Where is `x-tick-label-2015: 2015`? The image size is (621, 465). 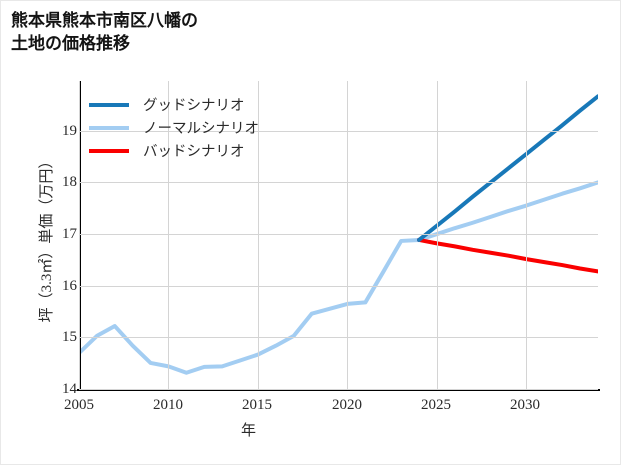
x-tick-label-2015: 2015 is located at coordinates (257, 405).